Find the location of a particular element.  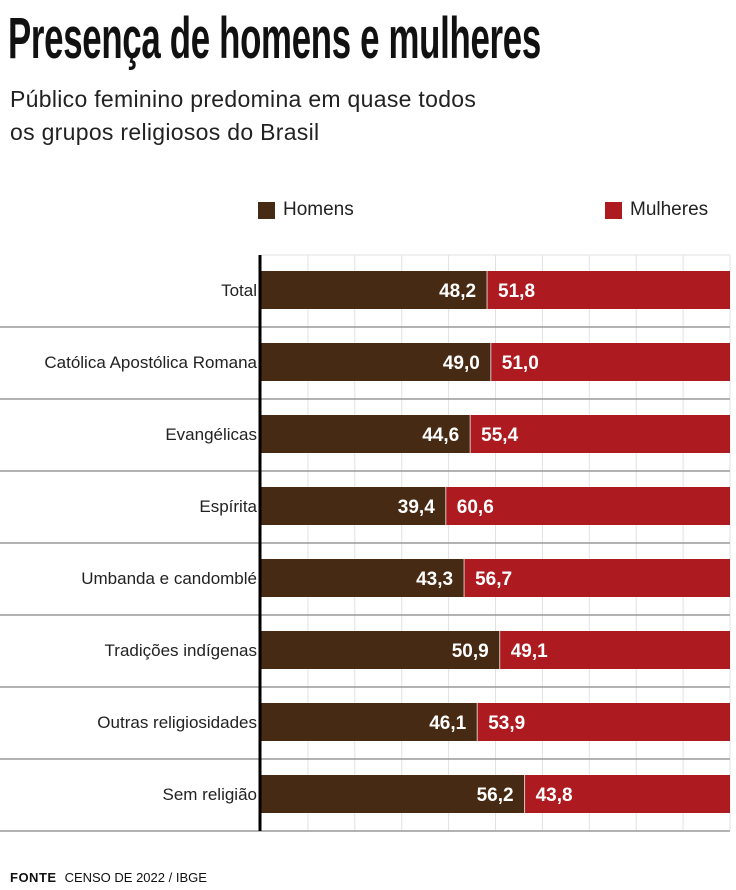

chart-title: Presença de homens e mulheres is located at coordinates (274, 38).